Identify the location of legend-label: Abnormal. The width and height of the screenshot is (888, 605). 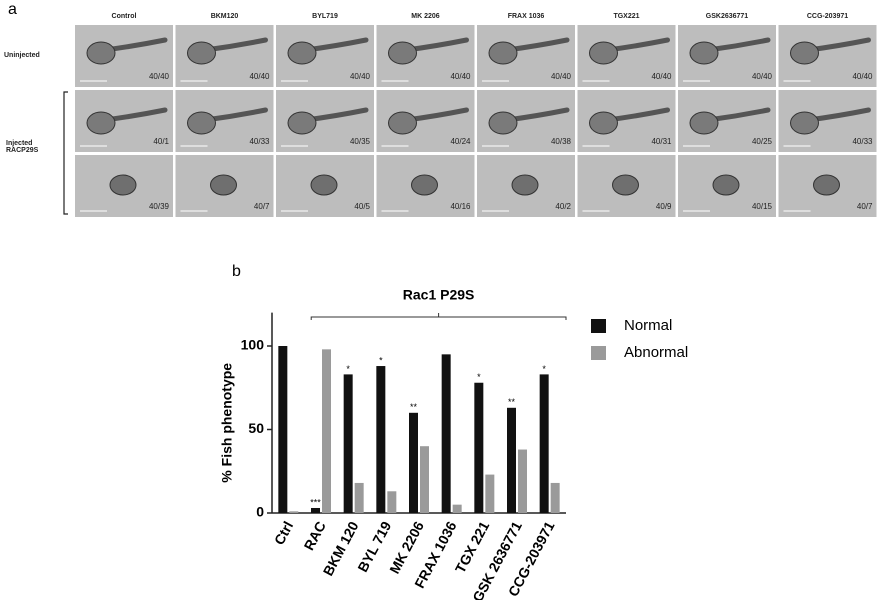
(656, 352).